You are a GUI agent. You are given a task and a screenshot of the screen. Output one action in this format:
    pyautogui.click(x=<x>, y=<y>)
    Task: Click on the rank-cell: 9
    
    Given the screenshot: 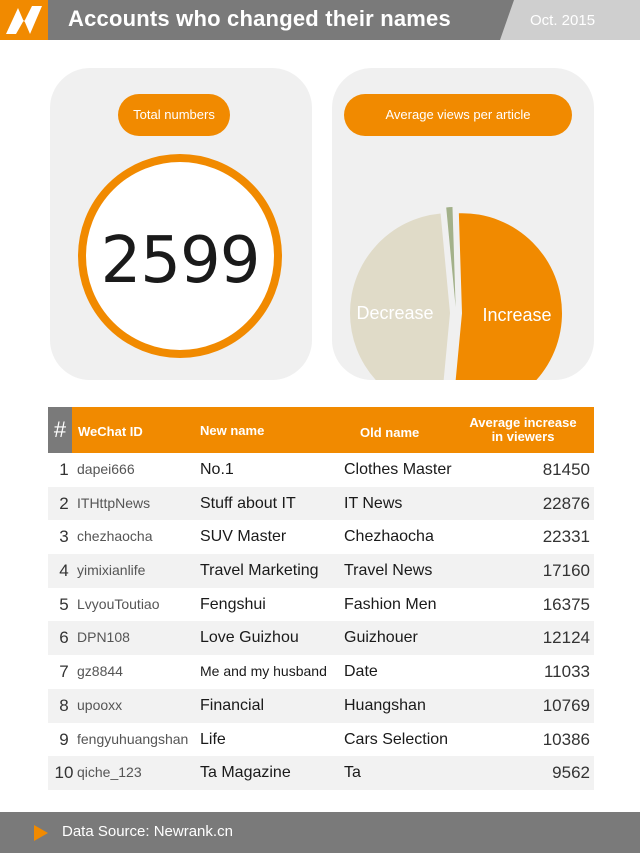 What is the action you would take?
    pyautogui.click(x=64, y=739)
    